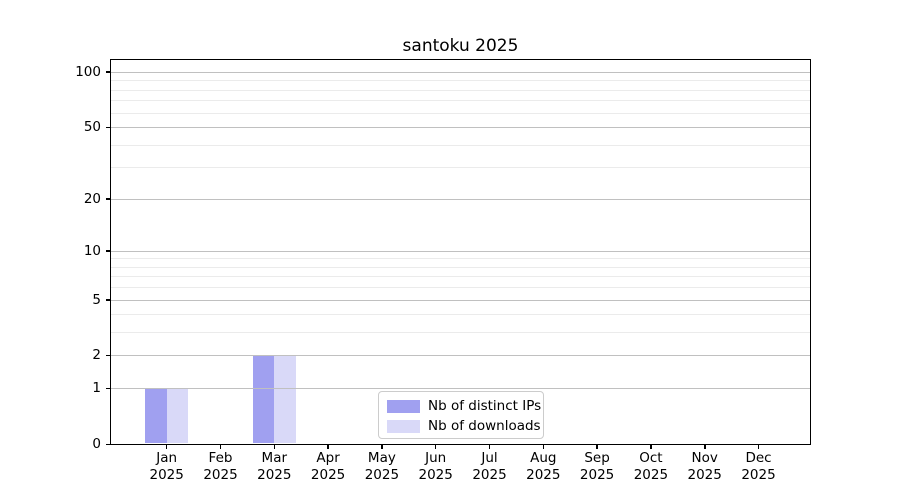  I want to click on x-axis-tick-label: Apr 2025, so click(328, 467).